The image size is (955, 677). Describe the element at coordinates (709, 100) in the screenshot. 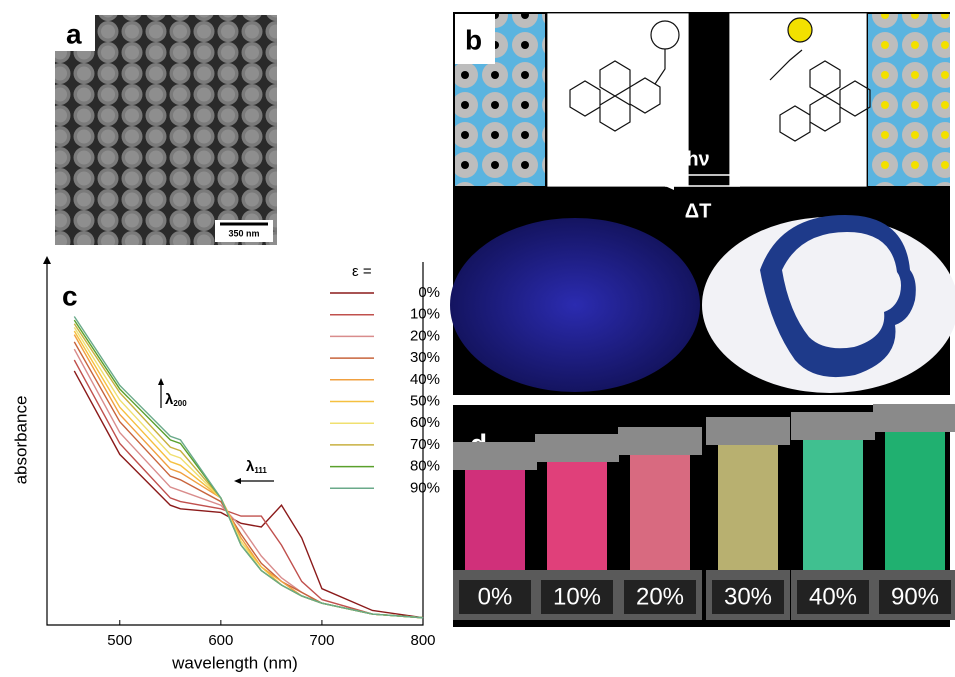

I see `molecule-sketch` at that location.